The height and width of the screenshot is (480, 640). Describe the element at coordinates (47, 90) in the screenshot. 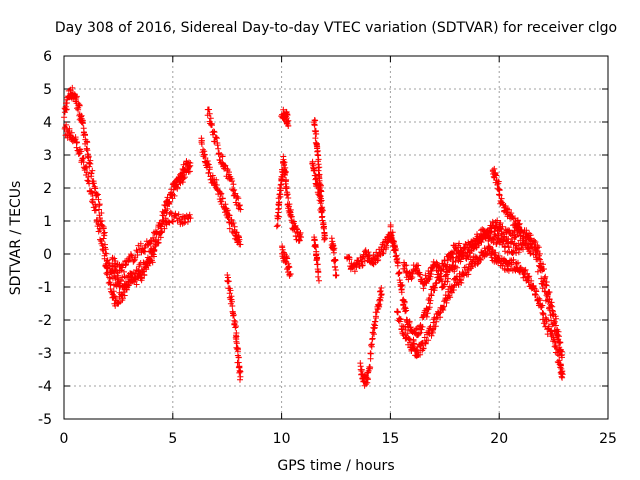

I see `y-tick-label: 5` at that location.